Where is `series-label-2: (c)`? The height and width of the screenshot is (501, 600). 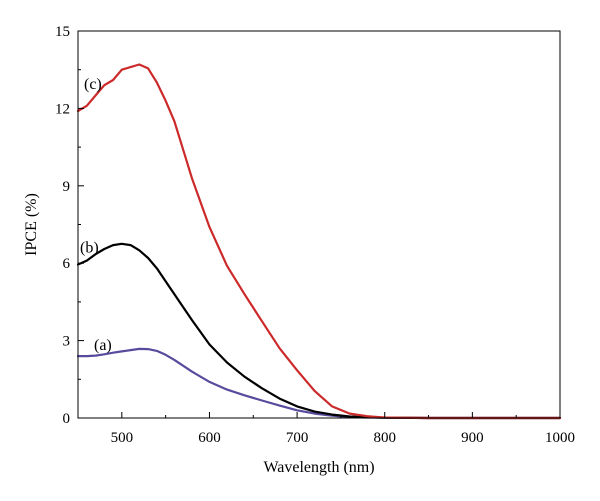 series-label-2: (c) is located at coordinates (93, 84).